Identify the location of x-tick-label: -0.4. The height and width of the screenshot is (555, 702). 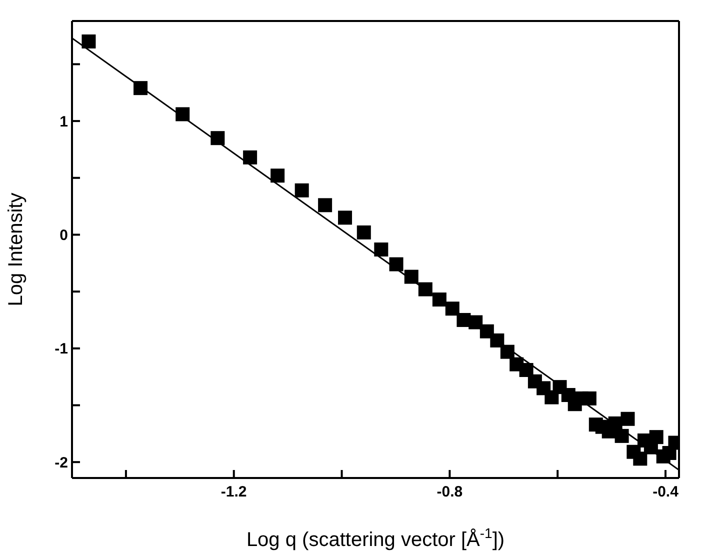
(666, 492).